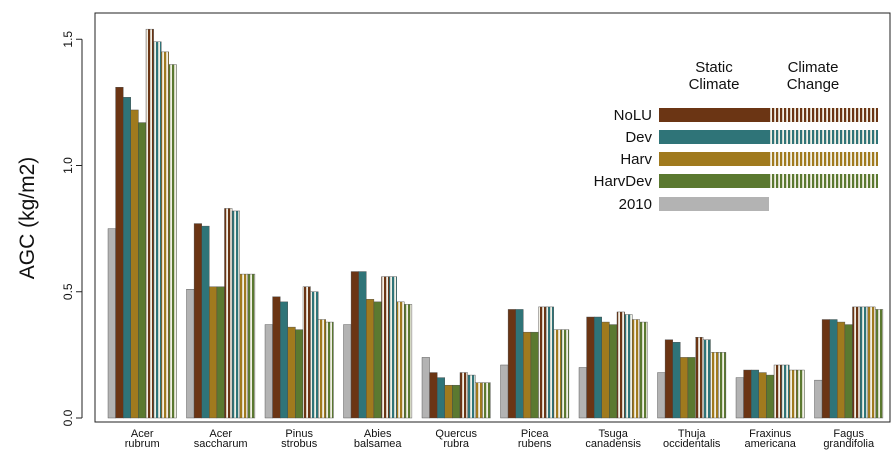 The image size is (896, 458). Describe the element at coordinates (714, 181) in the screenshot. I see `legend-swatch-harvdev-static` at that location.